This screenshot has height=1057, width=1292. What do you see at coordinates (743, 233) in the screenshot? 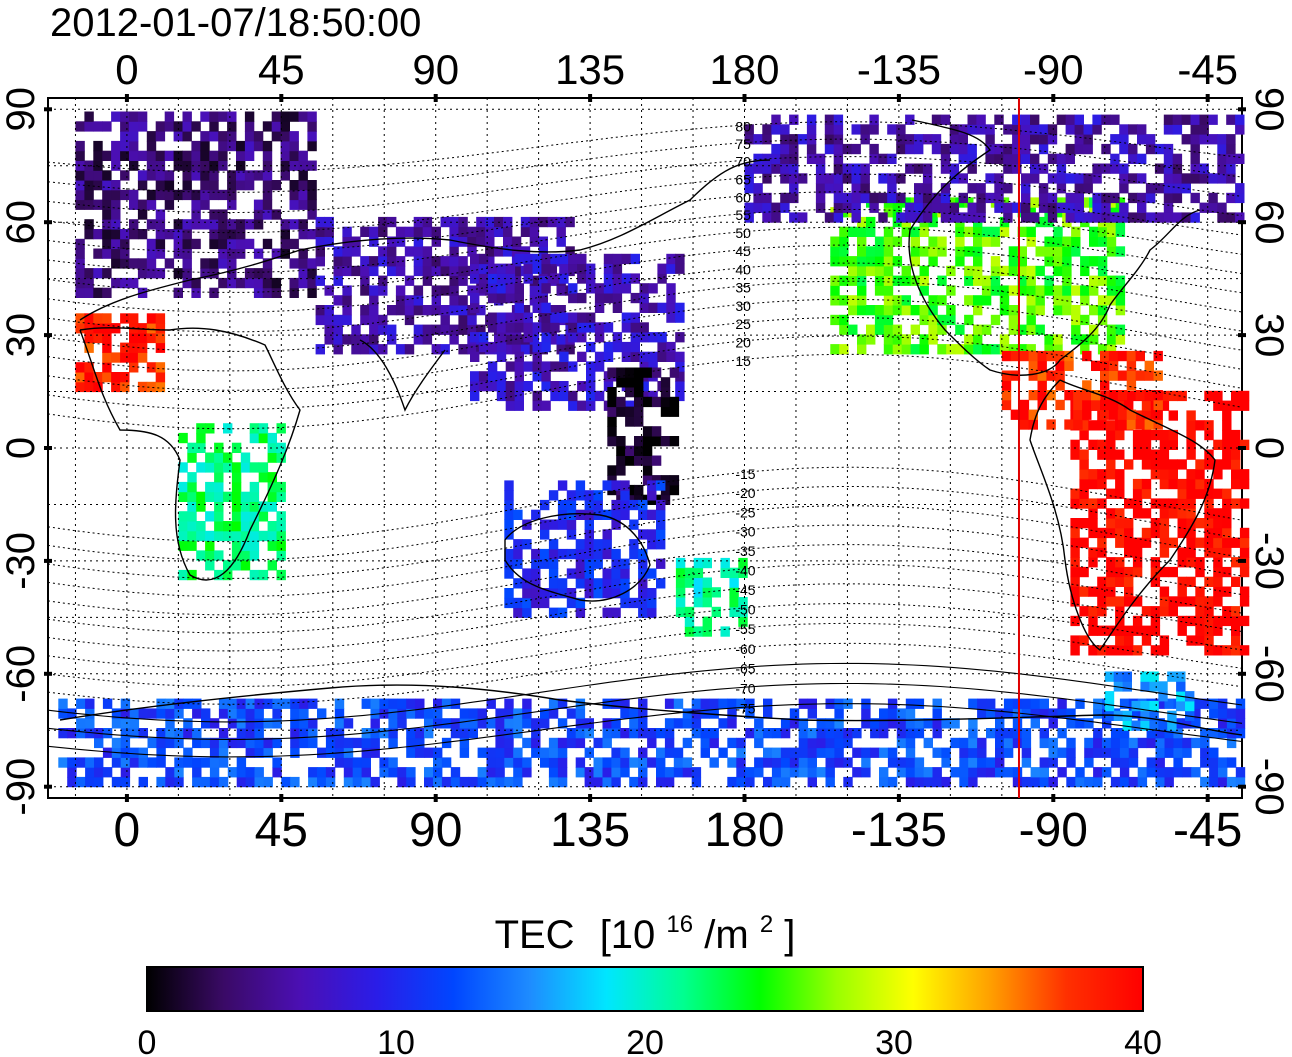
I see `contour-label: 50` at bounding box center [743, 233].